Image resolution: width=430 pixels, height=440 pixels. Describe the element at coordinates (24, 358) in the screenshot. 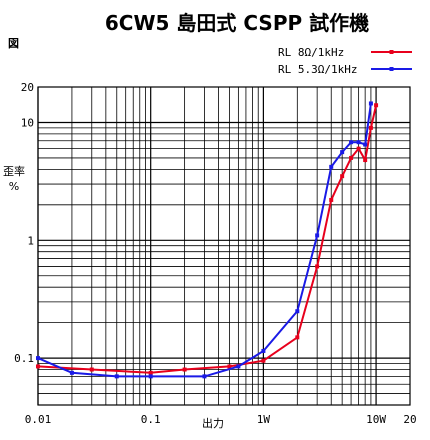

I see `y-tick-label: 0.1` at that location.